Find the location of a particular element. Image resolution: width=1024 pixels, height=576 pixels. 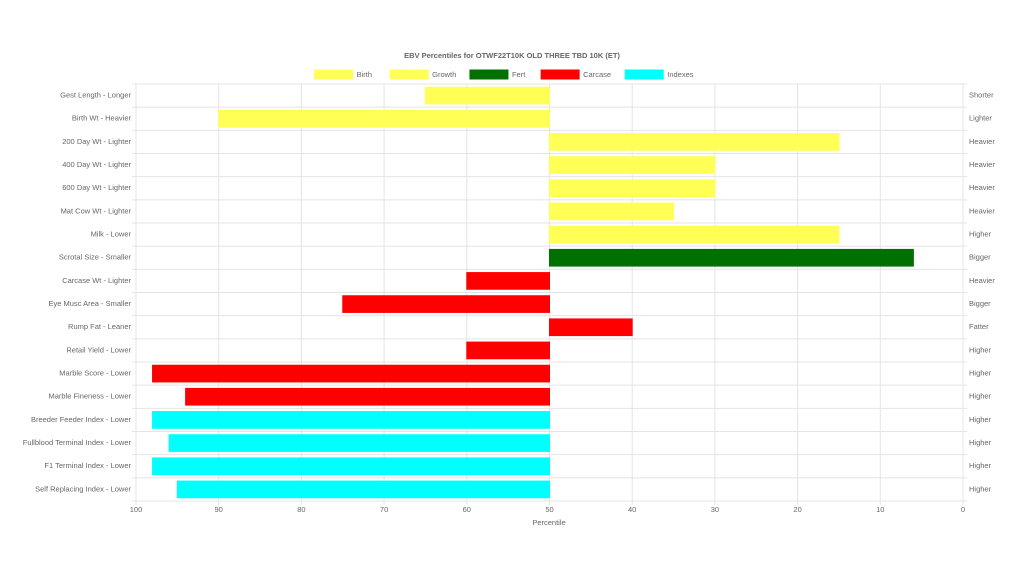

right-tick-label: Fatter is located at coordinates (979, 326).